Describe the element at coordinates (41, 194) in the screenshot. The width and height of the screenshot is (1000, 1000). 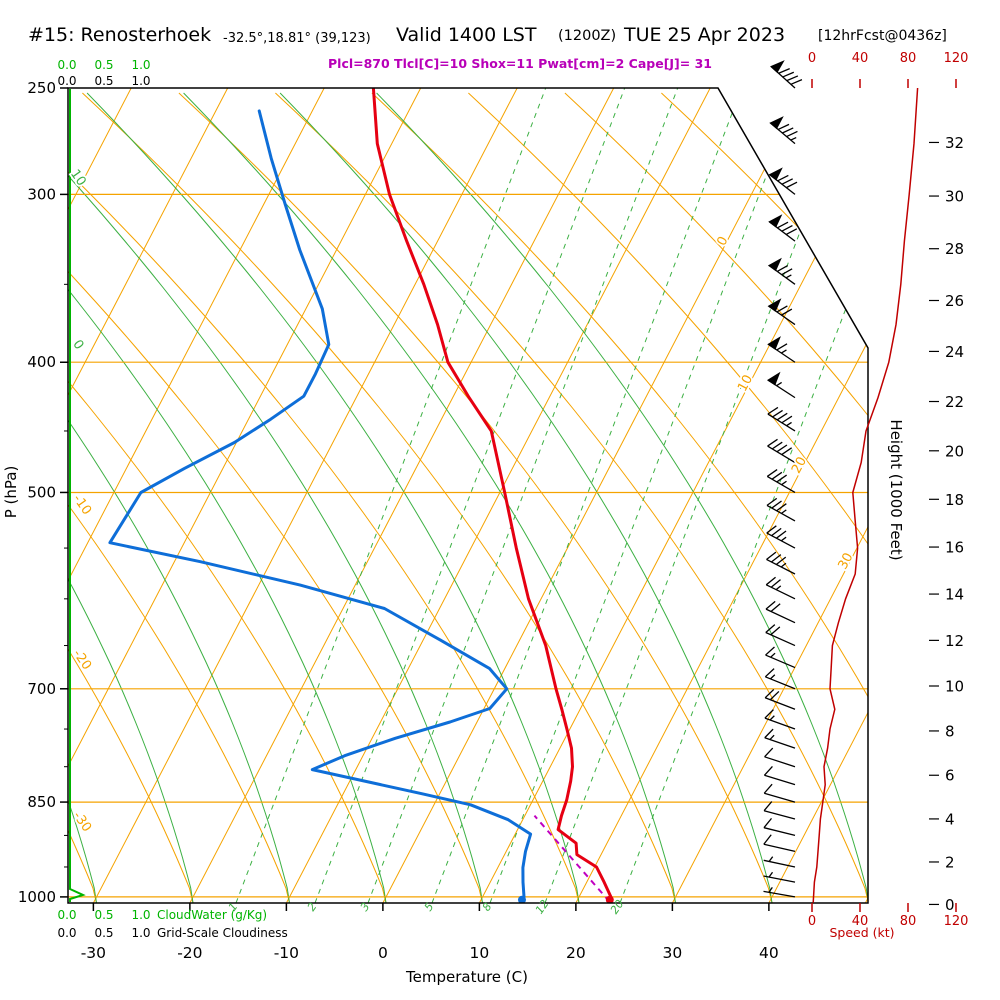
I see `pressure-tick-label: 300` at that location.